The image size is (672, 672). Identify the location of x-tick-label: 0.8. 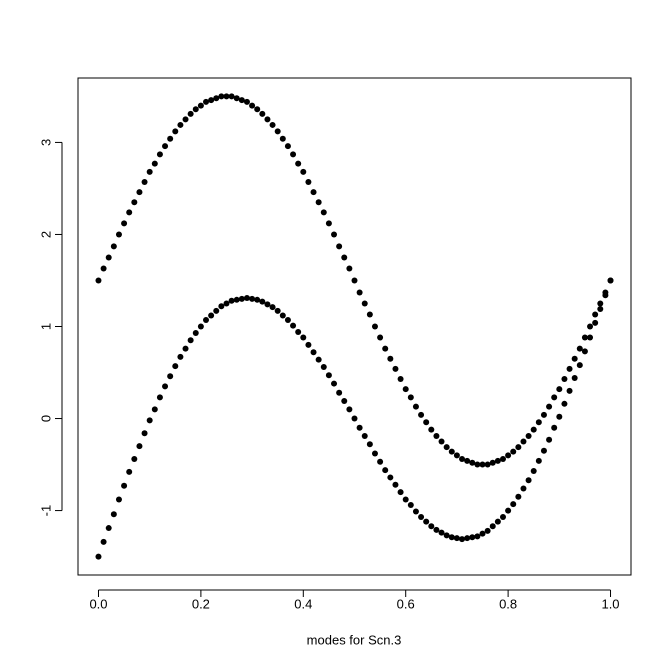
(508, 603).